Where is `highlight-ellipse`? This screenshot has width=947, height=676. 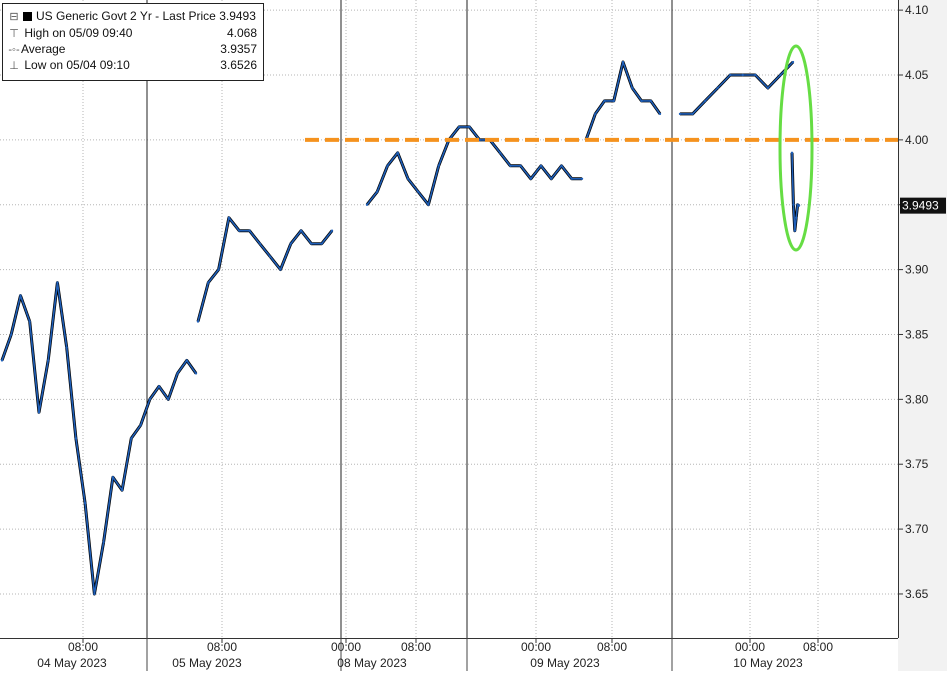
highlight-ellipse is located at coordinates (796, 148).